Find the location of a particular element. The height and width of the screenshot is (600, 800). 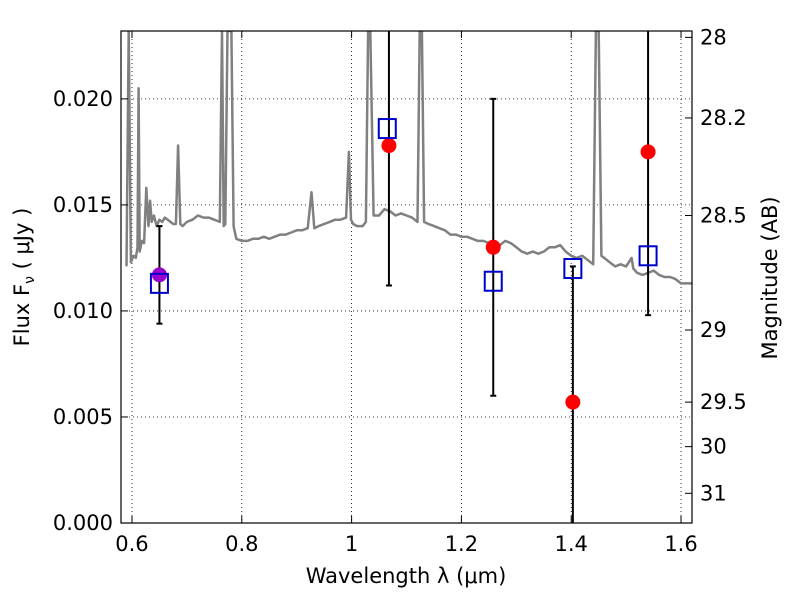

right-axis-title: Magnitude (AB) is located at coordinates (770, 277).